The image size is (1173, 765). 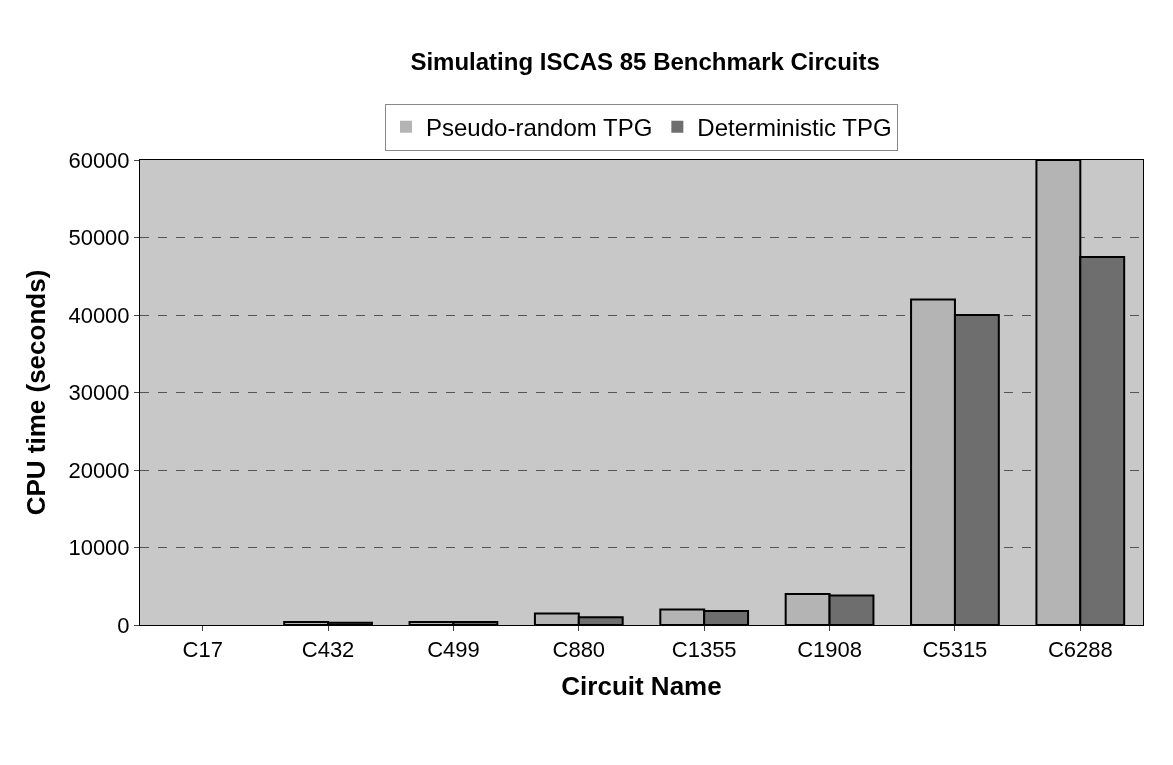 What do you see at coordinates (453, 650) in the screenshot?
I see `x-tick-label: C499` at bounding box center [453, 650].